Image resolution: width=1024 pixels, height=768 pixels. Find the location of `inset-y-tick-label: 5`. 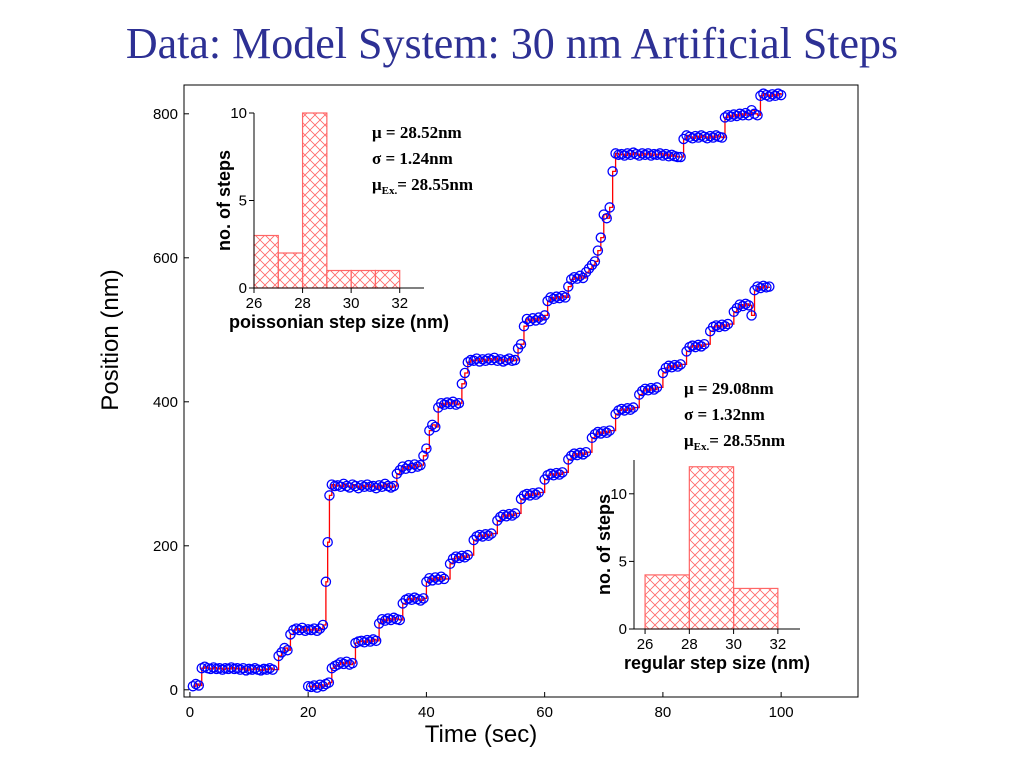

inset-y-tick-label: 5 is located at coordinates (243, 201).